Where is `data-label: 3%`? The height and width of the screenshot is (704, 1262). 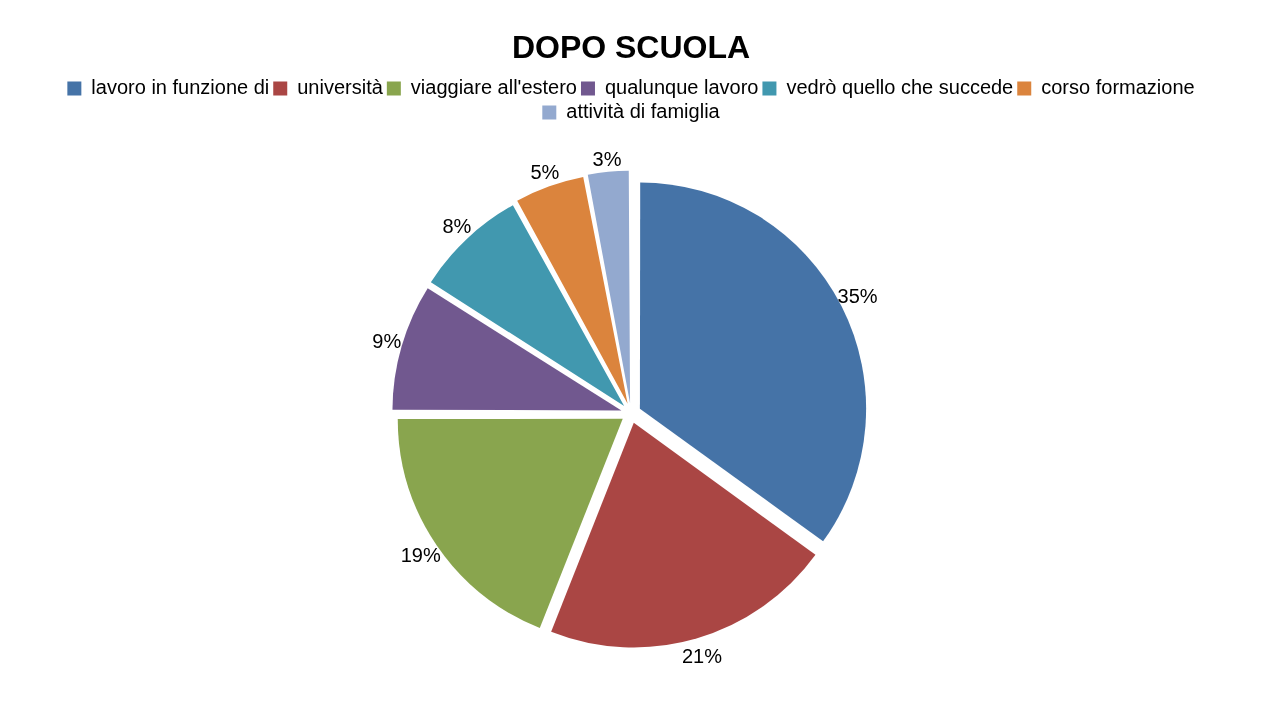
data-label: 3% is located at coordinates (607, 158).